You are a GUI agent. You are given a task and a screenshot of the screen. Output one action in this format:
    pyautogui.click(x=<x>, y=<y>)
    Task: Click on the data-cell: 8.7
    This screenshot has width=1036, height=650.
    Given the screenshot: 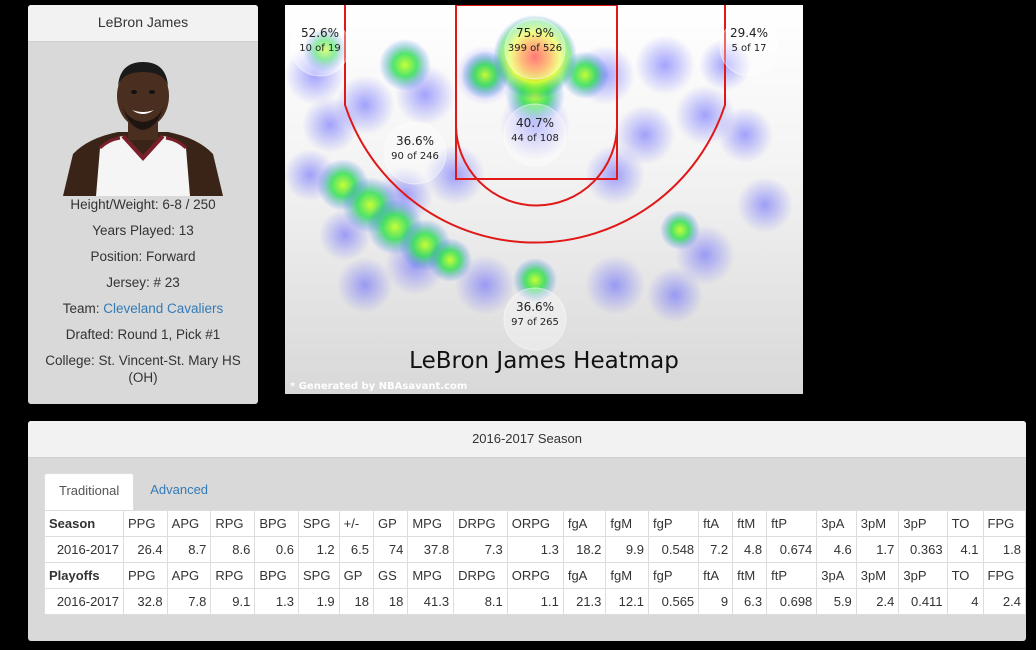 What is the action you would take?
    pyautogui.click(x=189, y=549)
    